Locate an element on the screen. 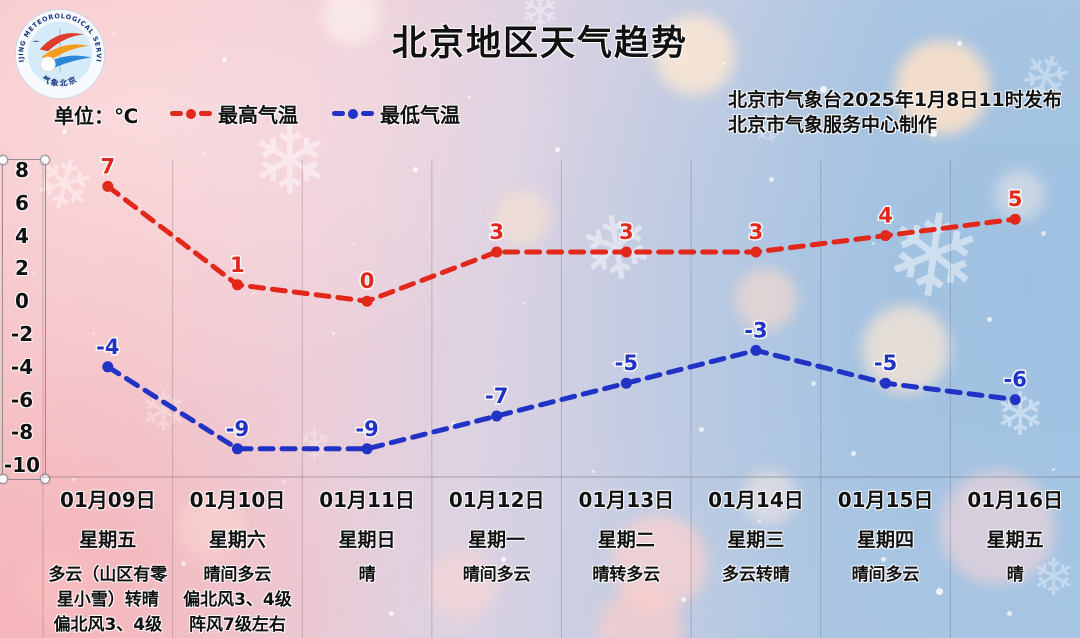  legend-item-min-temp: 最低气温 is located at coordinates (396, 113).